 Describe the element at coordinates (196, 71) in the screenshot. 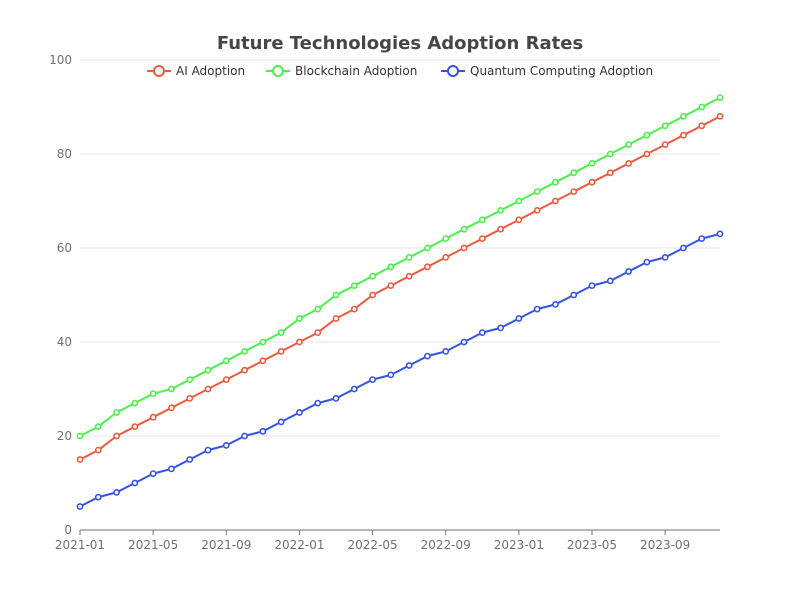

I see `legend-item: AI Adoption` at that location.